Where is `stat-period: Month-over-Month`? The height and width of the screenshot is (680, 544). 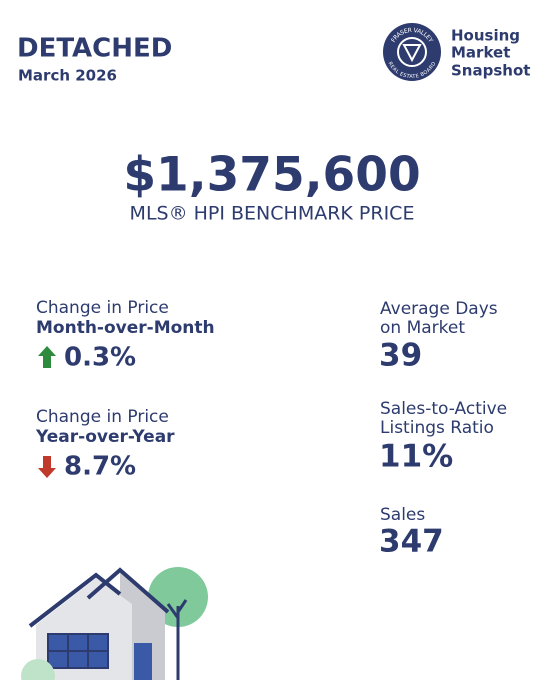
stat-period: Month-over-Month is located at coordinates (125, 328).